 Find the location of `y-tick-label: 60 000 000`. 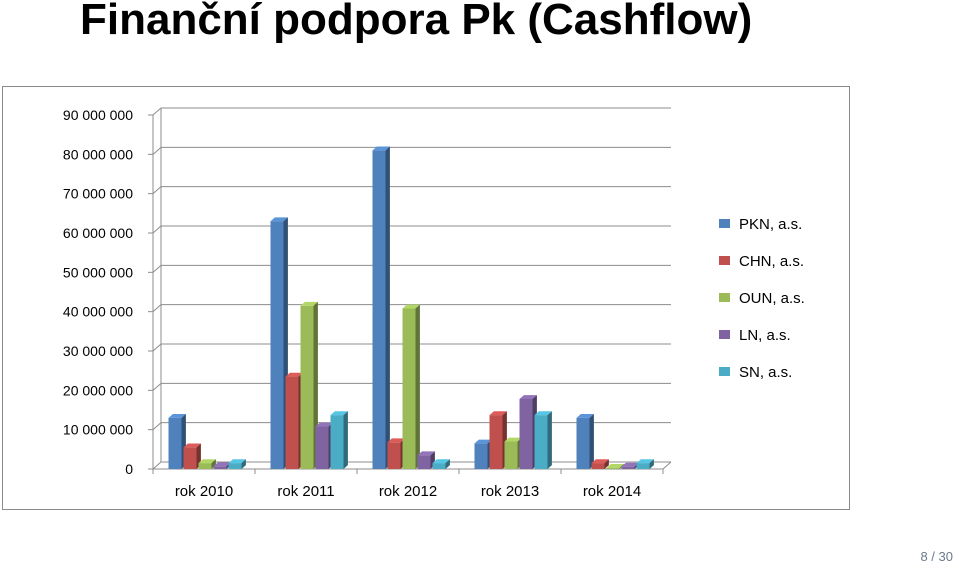

y-tick-label: 60 000 000 is located at coordinates (98, 233).